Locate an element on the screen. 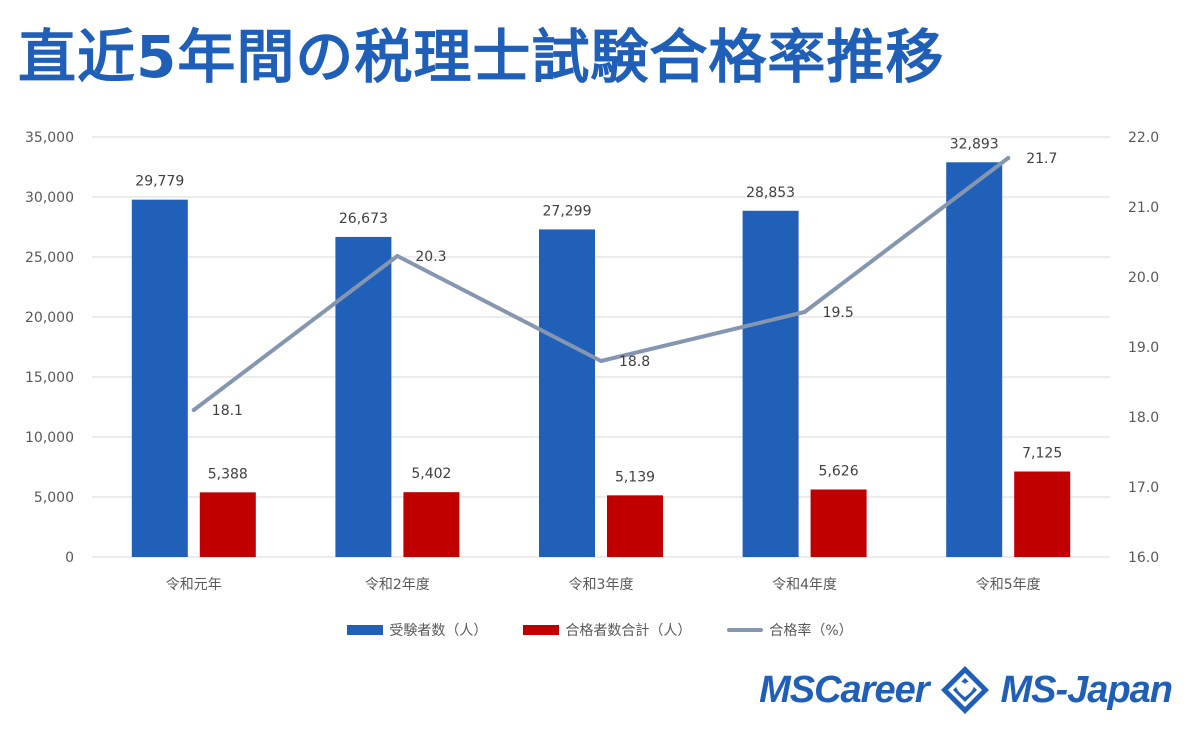  right-axis-tick-label: 21.0 is located at coordinates (1143, 208).